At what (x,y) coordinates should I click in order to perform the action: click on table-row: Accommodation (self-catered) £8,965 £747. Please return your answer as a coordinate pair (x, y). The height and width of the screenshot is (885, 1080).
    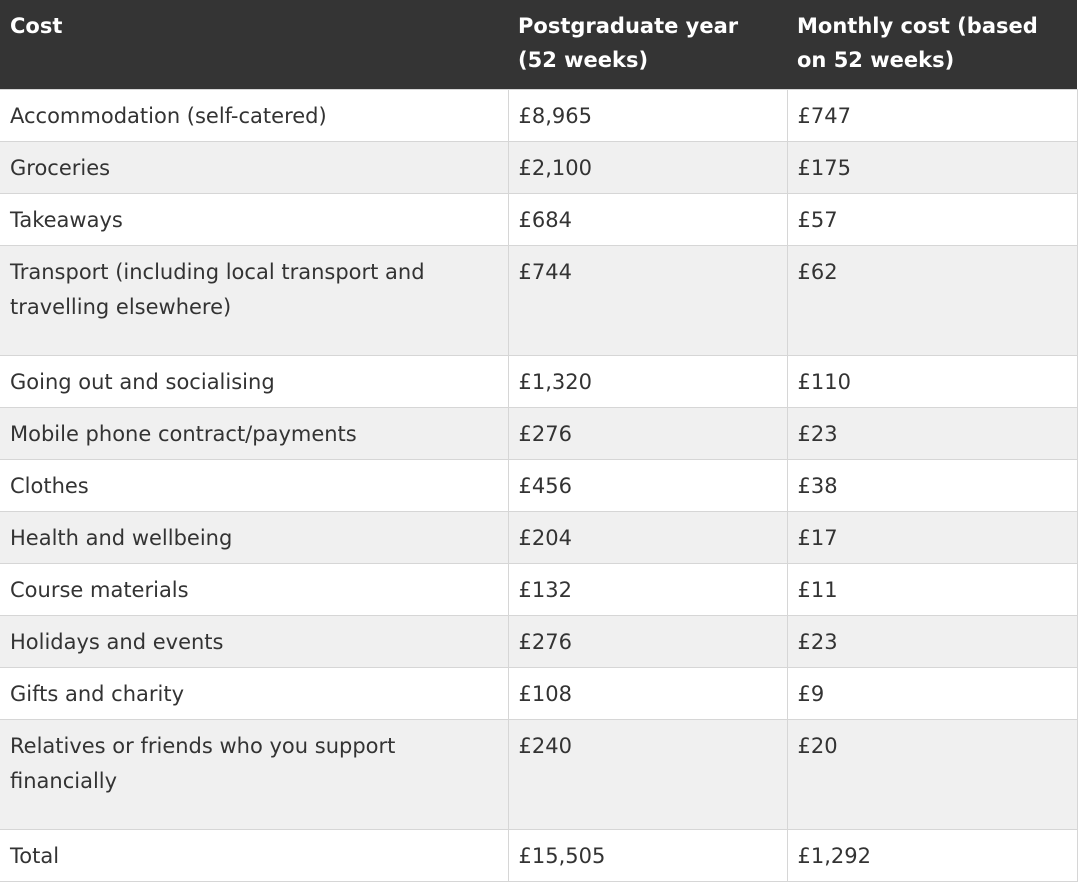
    Looking at the image, I should click on (539, 115).